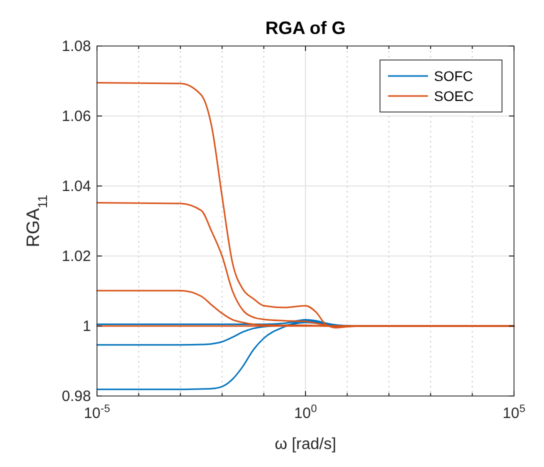 Image resolution: width=544 pixels, height=467 pixels. Describe the element at coordinates (76, 396) in the screenshot. I see `y-tick-label: 0.98` at that location.